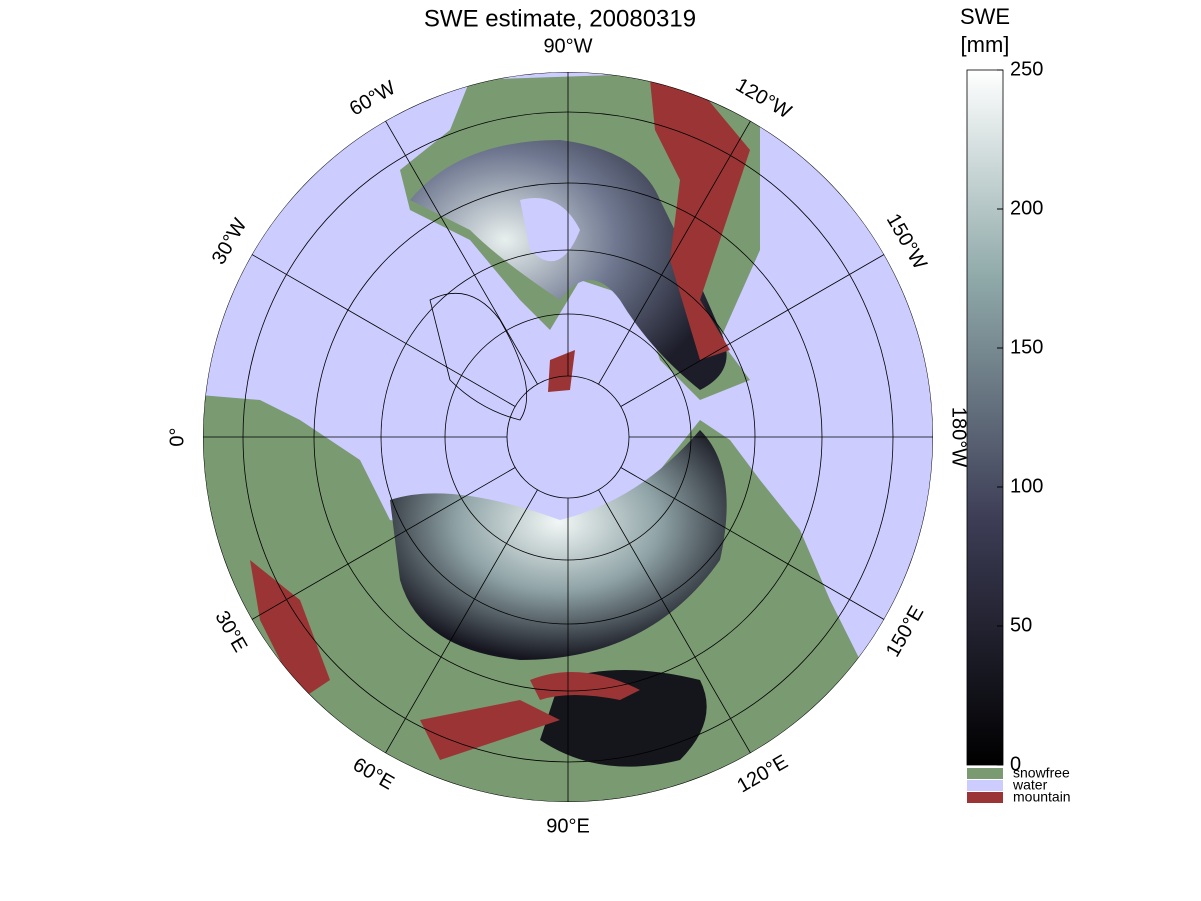 This screenshot has height=901, width=1201. Describe the element at coordinates (1041, 773) in the screenshot. I see `legend-label: snowfree` at that location.